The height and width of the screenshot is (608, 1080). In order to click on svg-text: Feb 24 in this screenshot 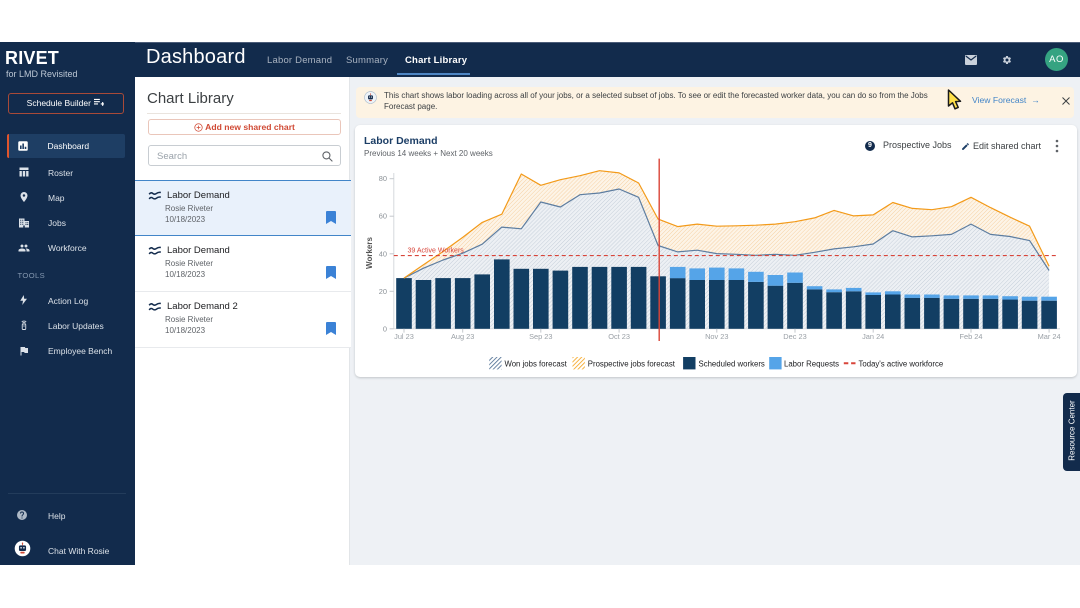, I will do `click(970, 336)`.